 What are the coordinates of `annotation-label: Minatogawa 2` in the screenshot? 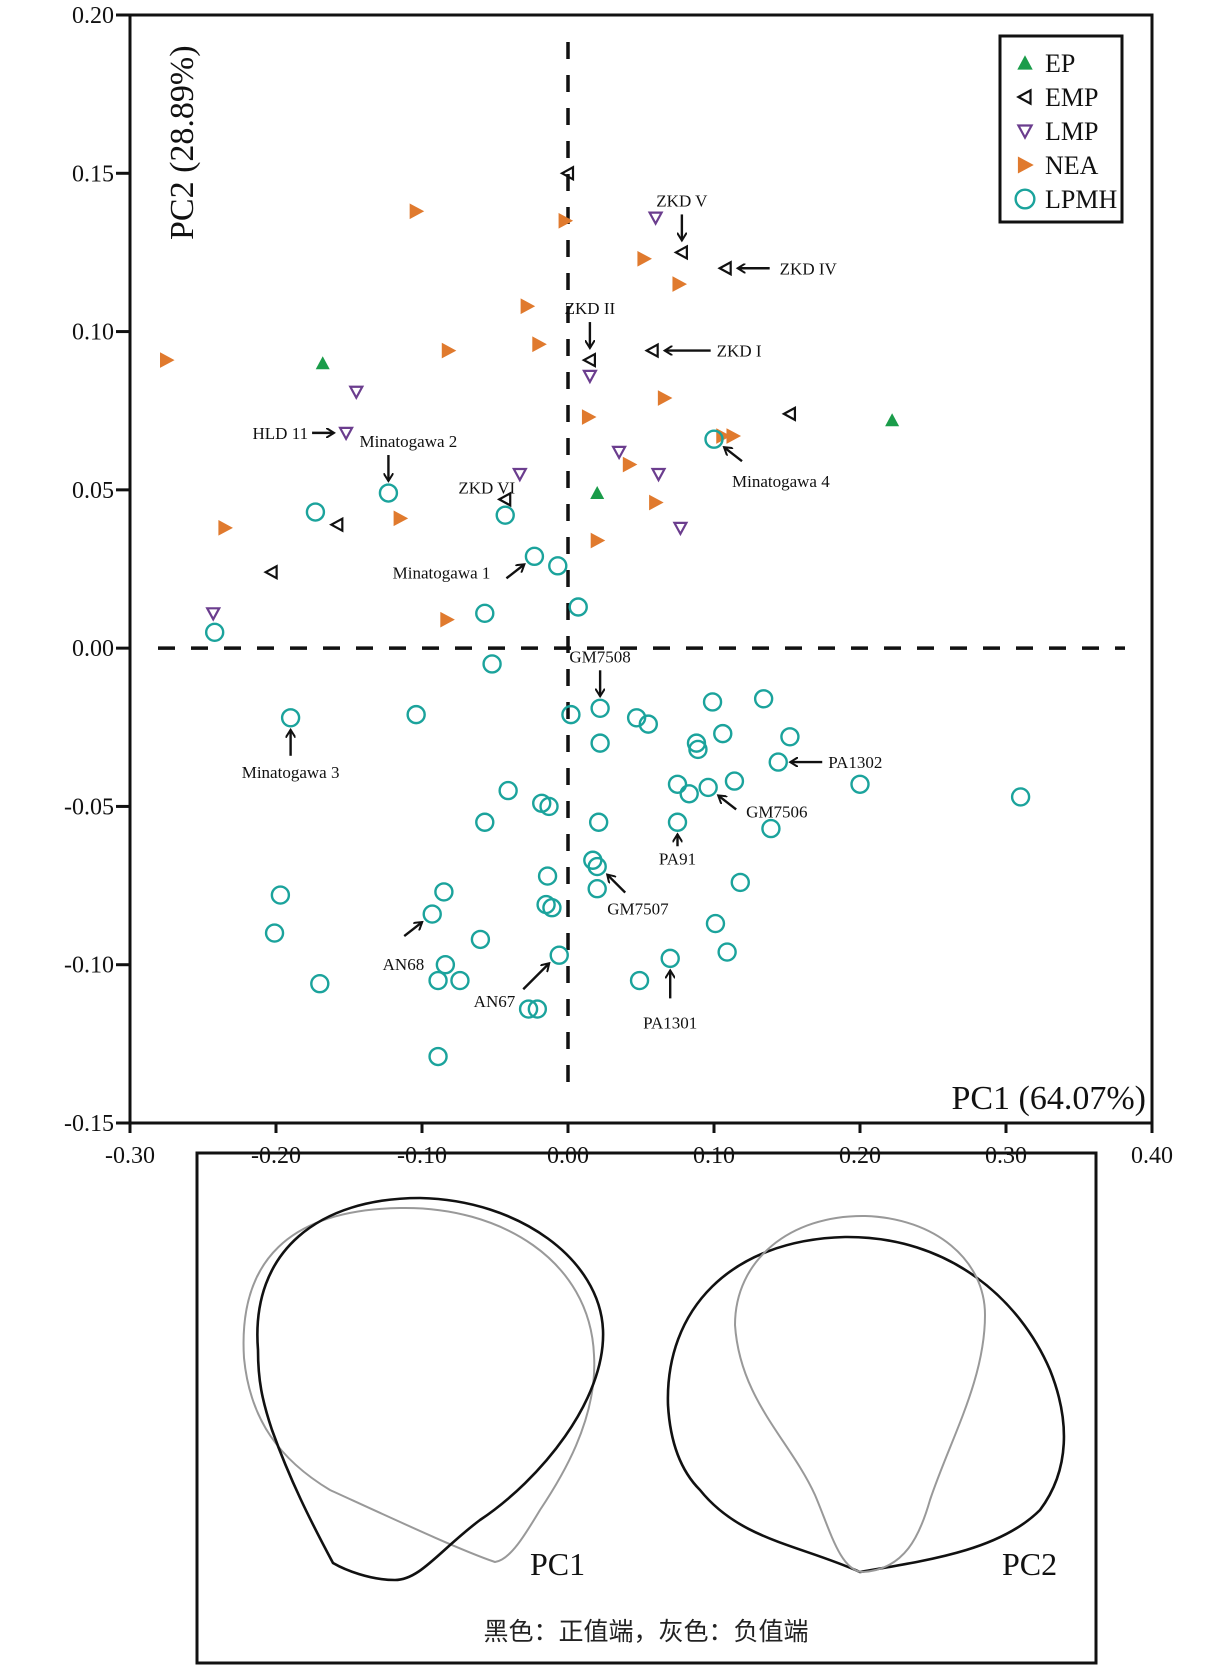 It's located at (409, 441).